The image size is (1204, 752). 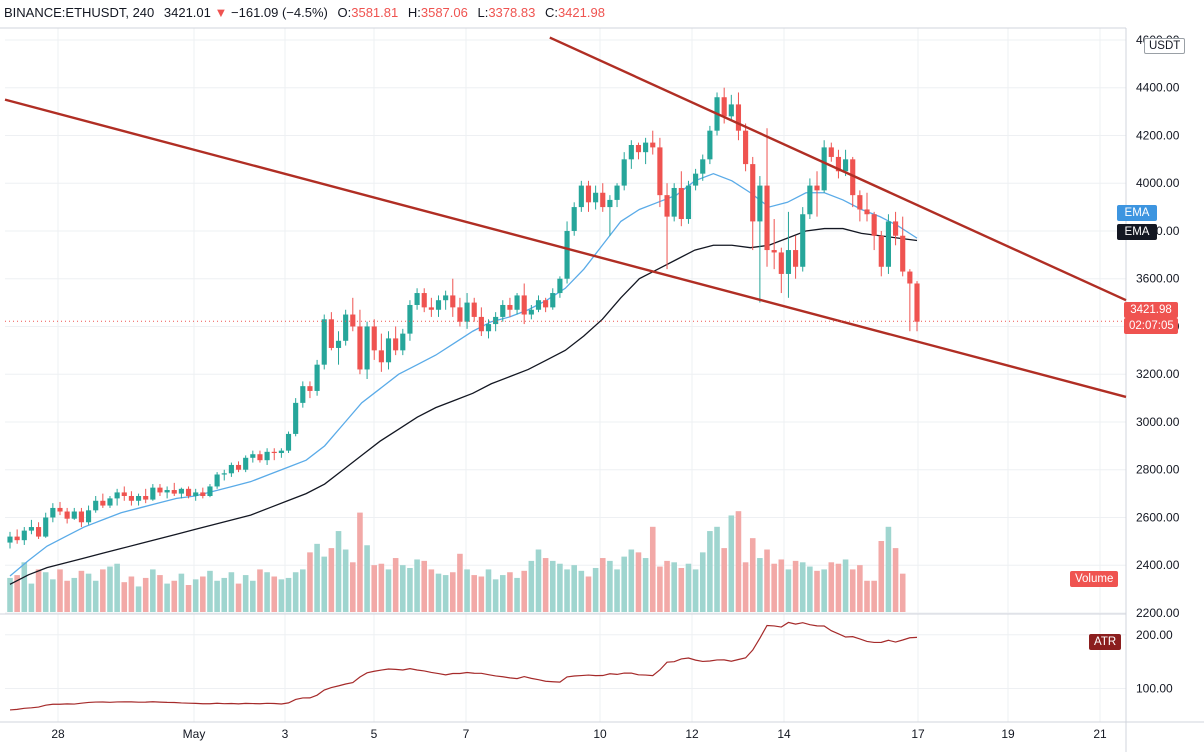 I want to click on price-tick-label: 3000.00, so click(x=1158, y=422).